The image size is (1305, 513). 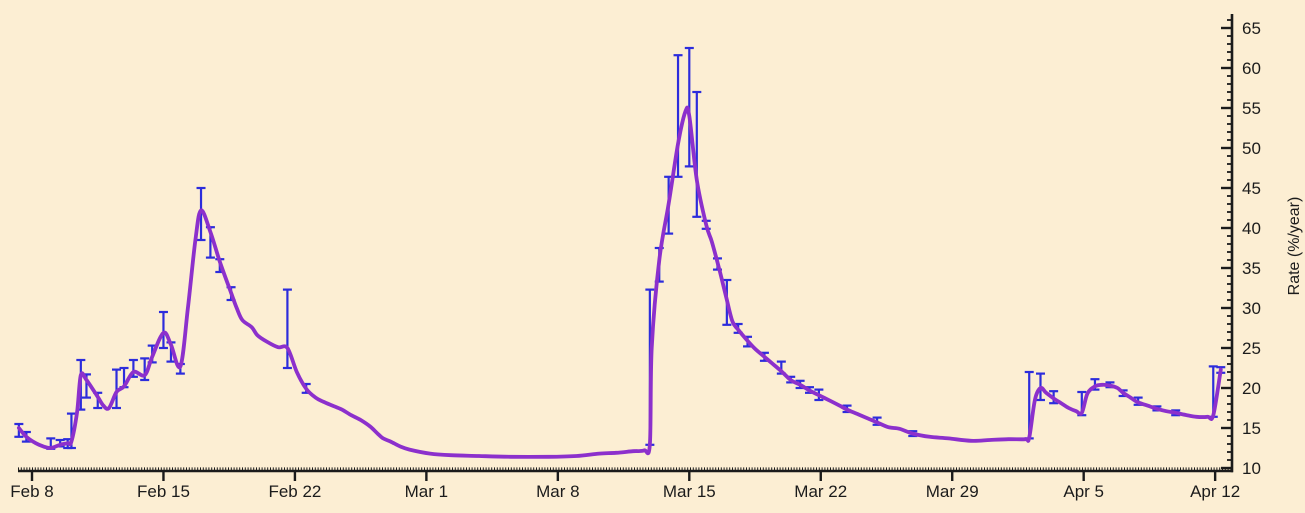 What do you see at coordinates (163, 491) in the screenshot?
I see `x-tick-label: Feb 15` at bounding box center [163, 491].